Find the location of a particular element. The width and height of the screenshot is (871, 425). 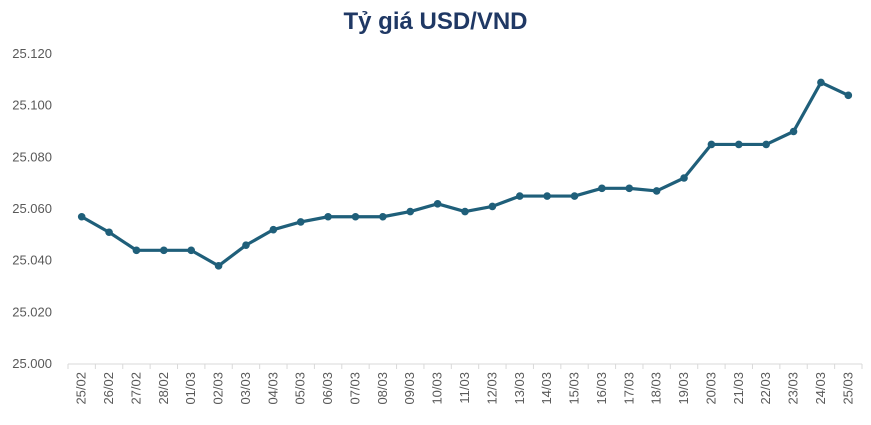

x-tick-label: 17/03 is located at coordinates (628, 388).